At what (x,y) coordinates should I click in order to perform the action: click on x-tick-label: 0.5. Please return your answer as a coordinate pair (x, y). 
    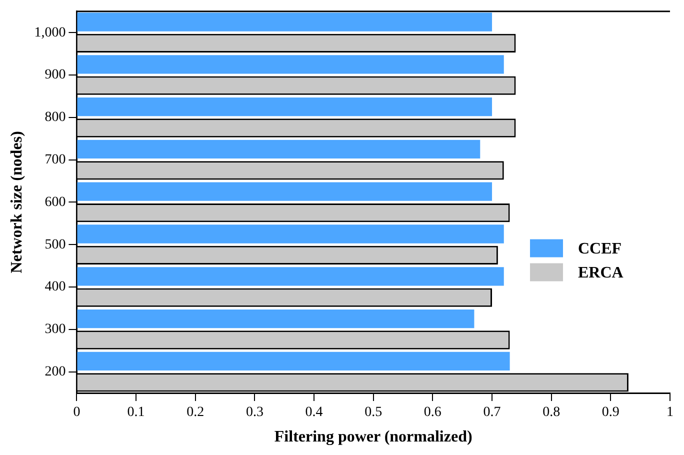
    Looking at the image, I should click on (373, 412).